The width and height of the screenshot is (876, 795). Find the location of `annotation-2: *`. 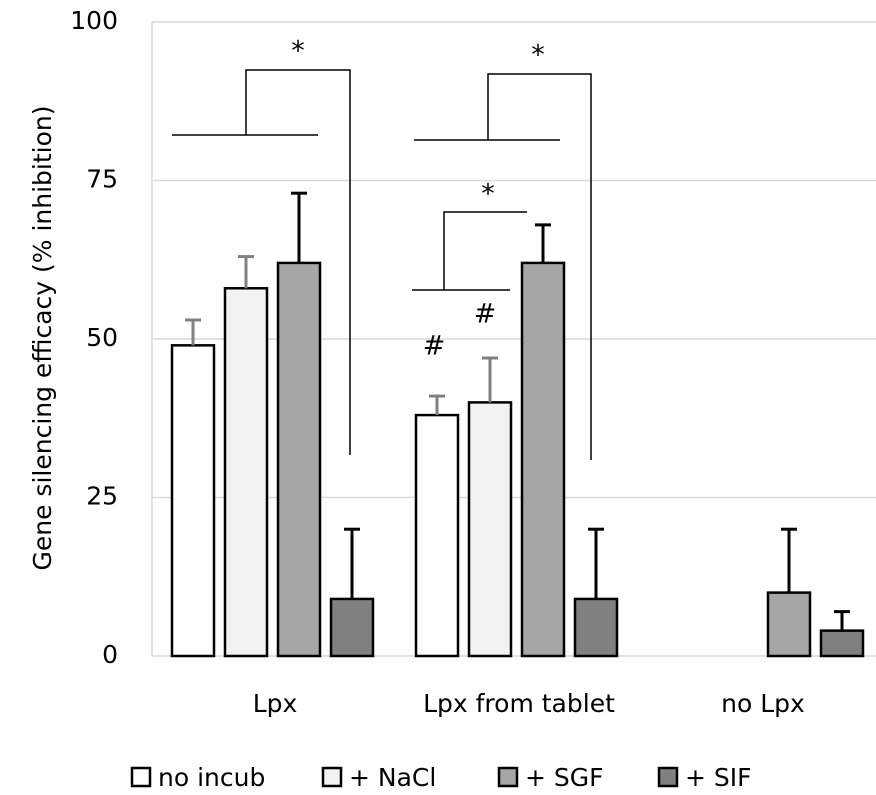

annotation-2: * is located at coordinates (488, 194).